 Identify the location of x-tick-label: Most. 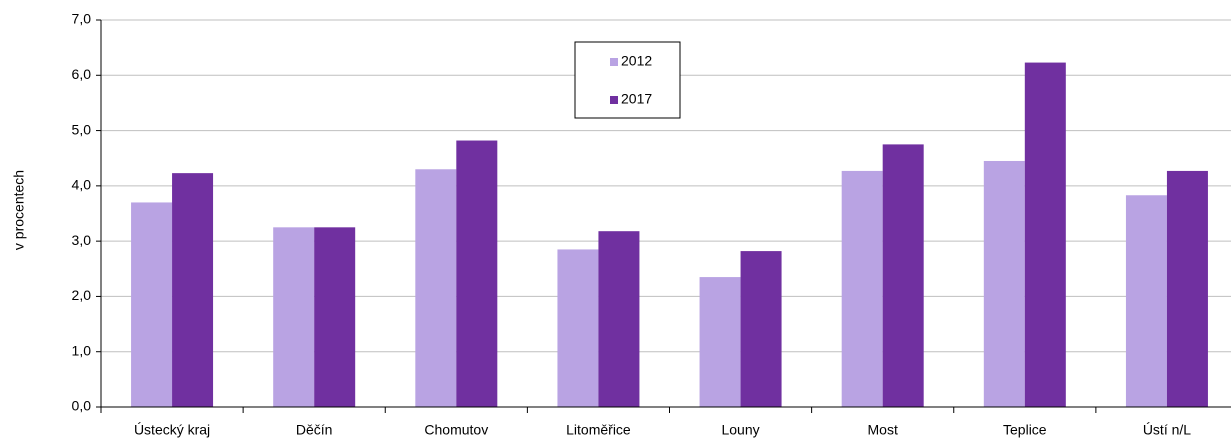
(883, 430).